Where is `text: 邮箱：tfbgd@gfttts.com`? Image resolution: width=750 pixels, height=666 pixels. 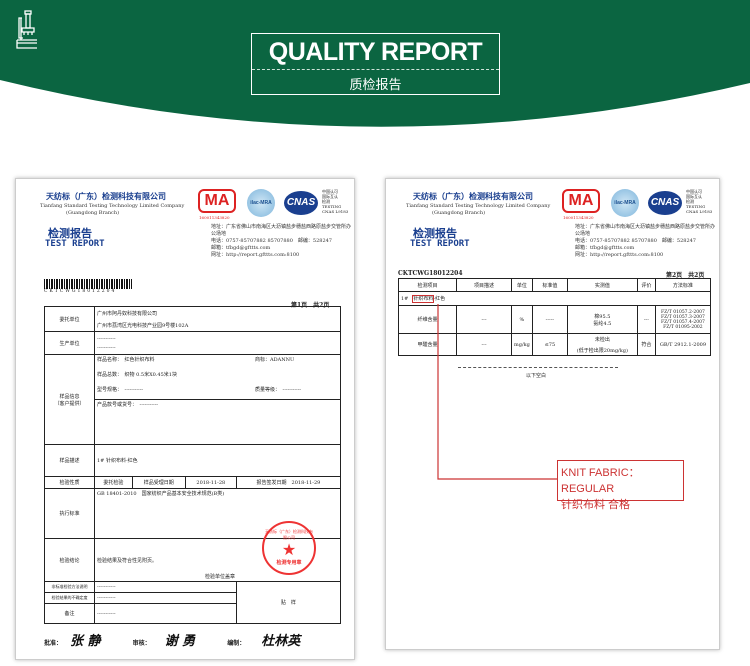
text: 邮箱：tfbgd@gfttts.com is located at coordinates (241, 248).